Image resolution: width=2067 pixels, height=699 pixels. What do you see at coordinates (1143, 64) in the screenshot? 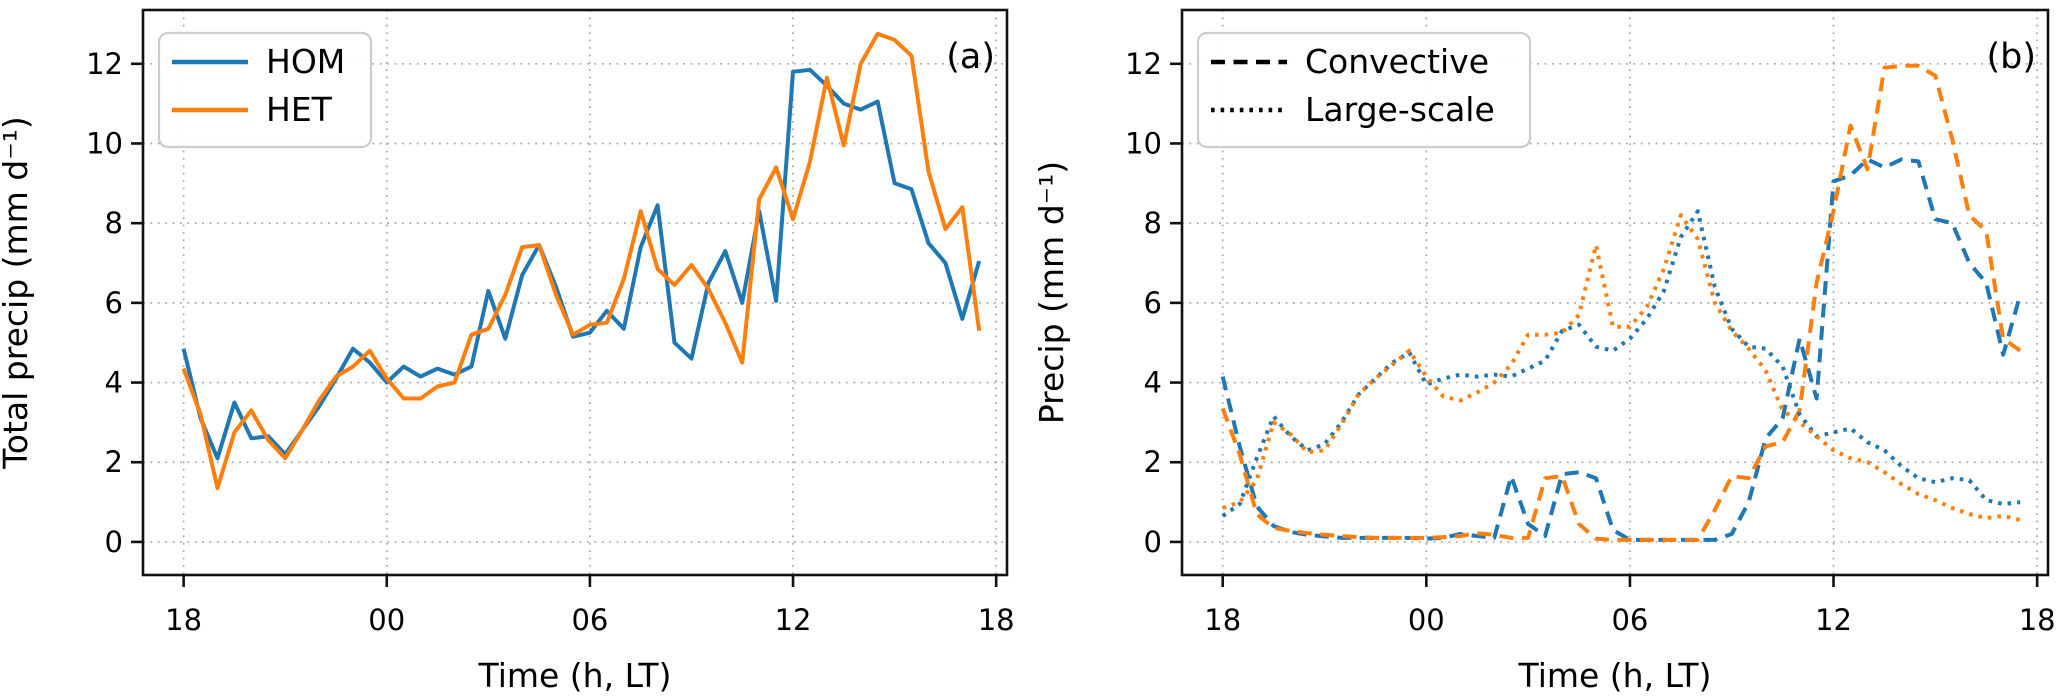
I see `panel-b-ytick-label: 12` at bounding box center [1143, 64].